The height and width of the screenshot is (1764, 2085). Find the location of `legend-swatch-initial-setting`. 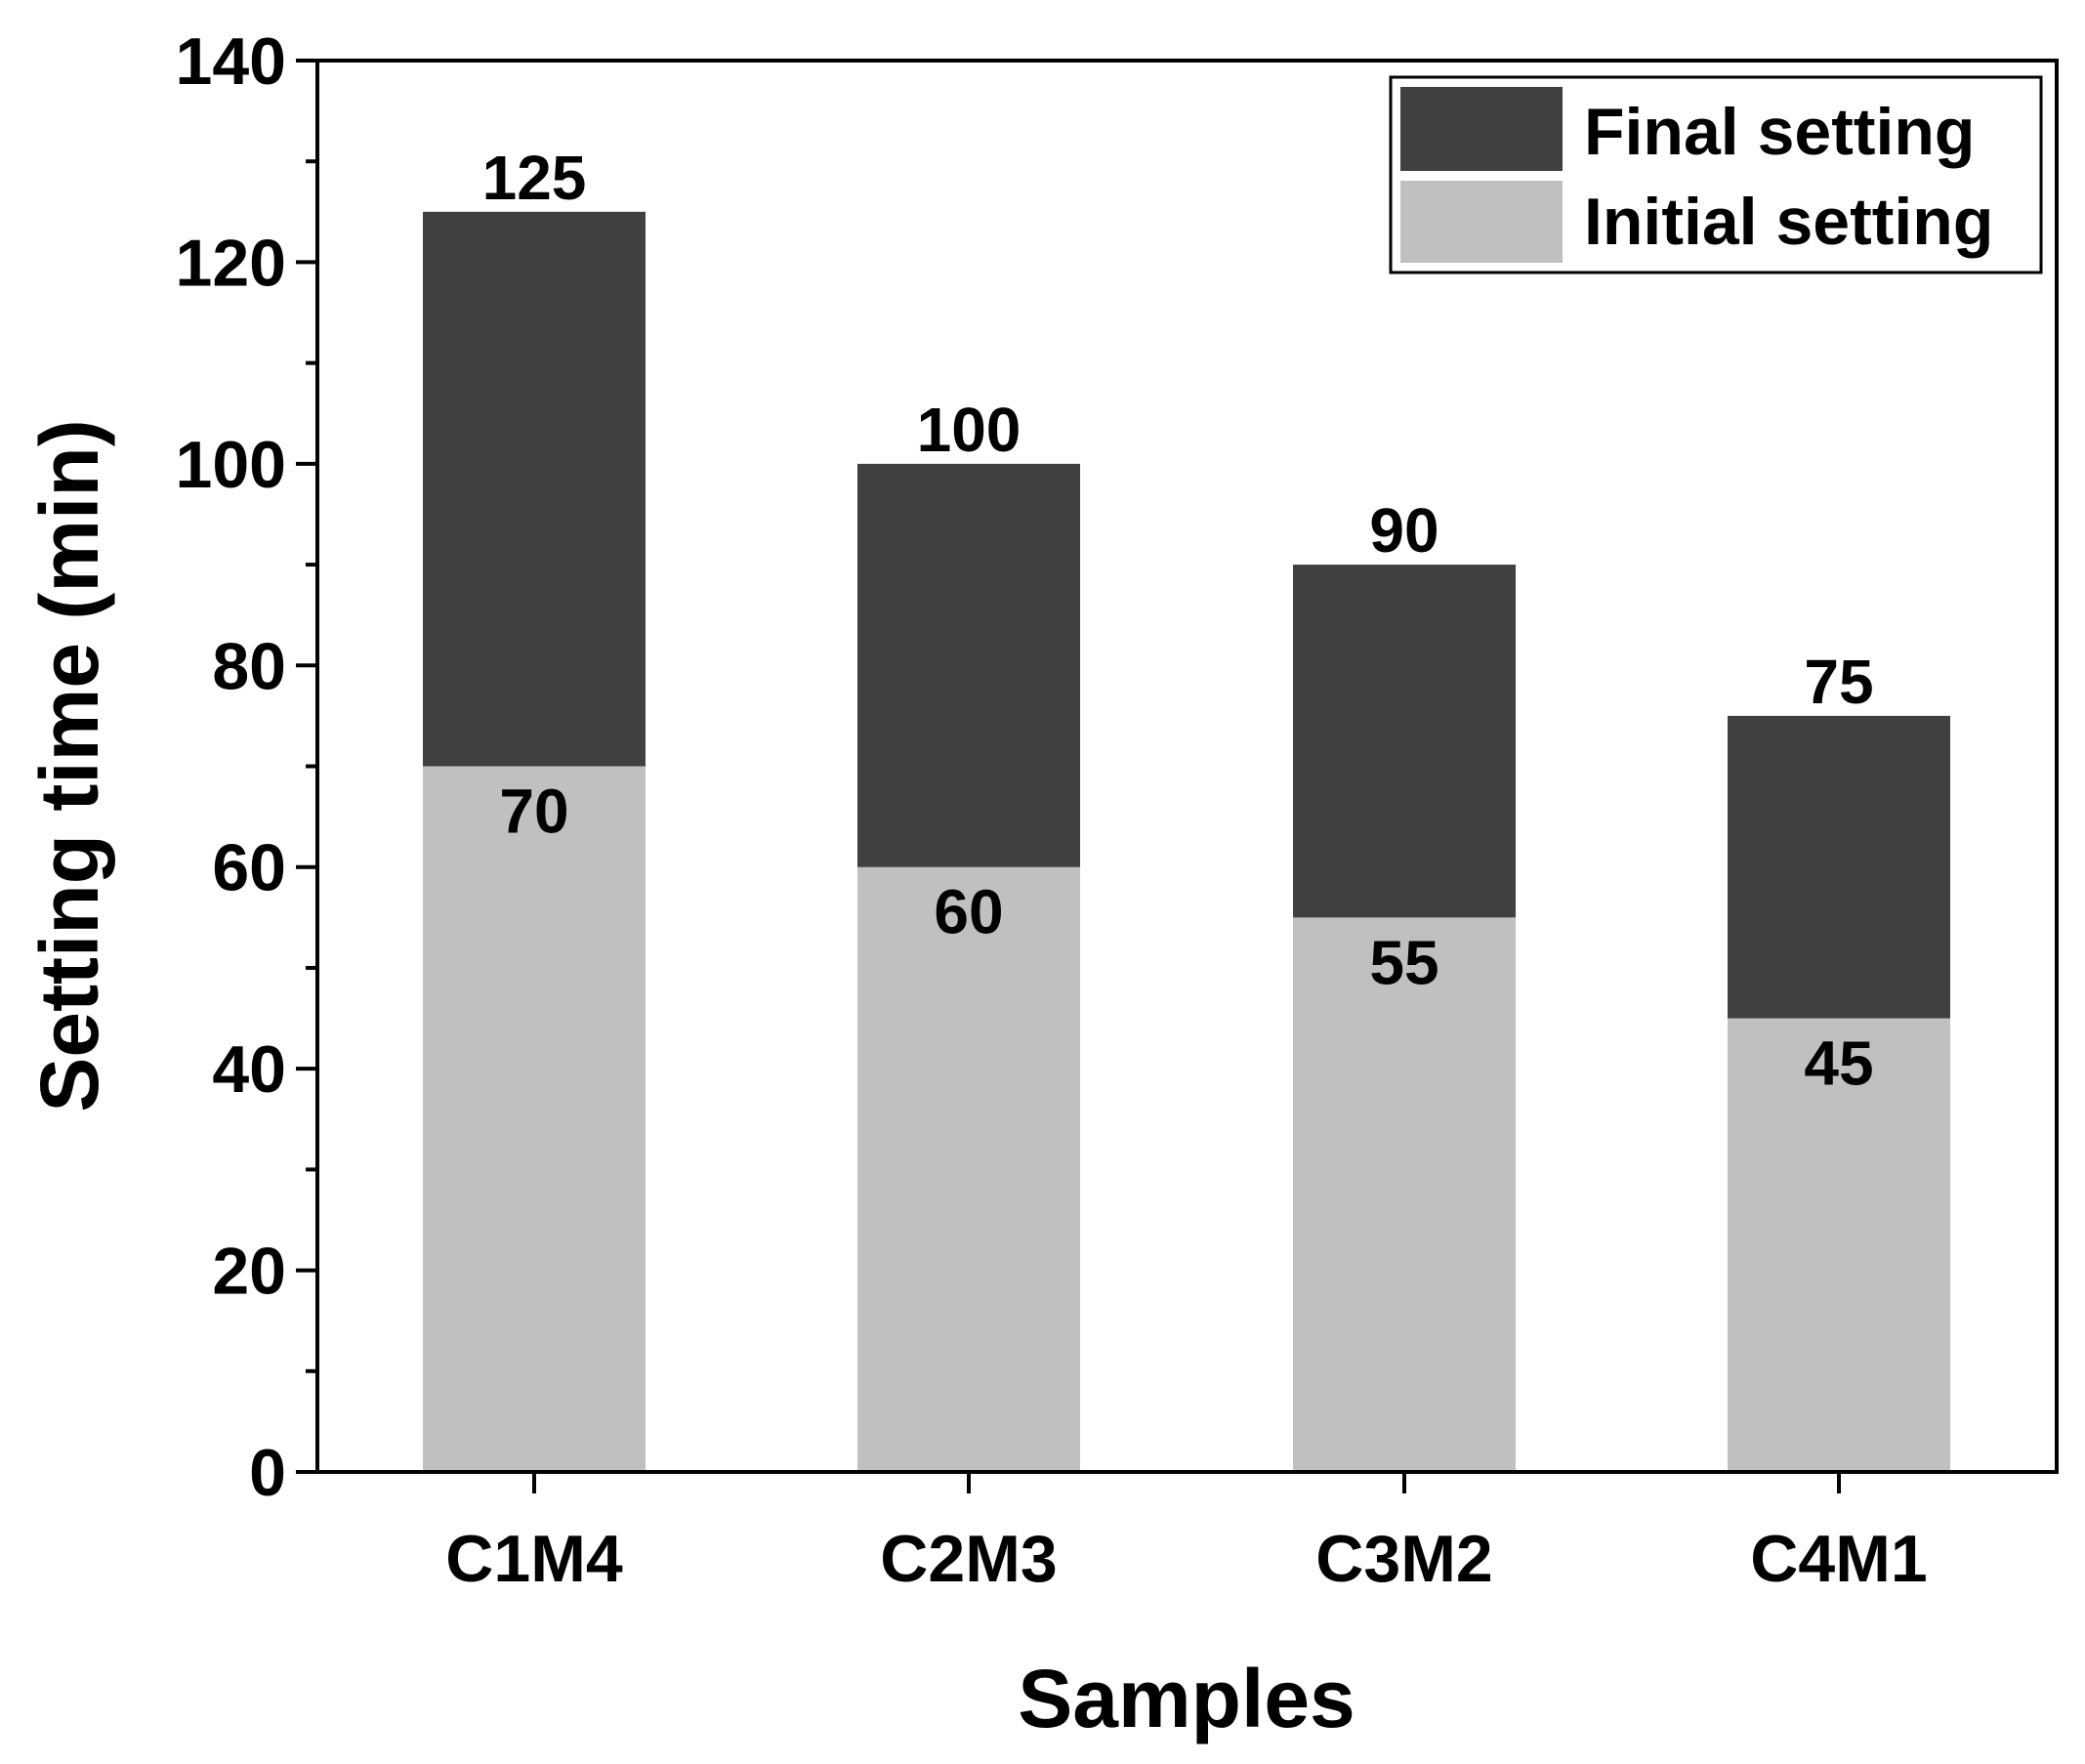

legend-swatch-initial-setting is located at coordinates (1481, 222).